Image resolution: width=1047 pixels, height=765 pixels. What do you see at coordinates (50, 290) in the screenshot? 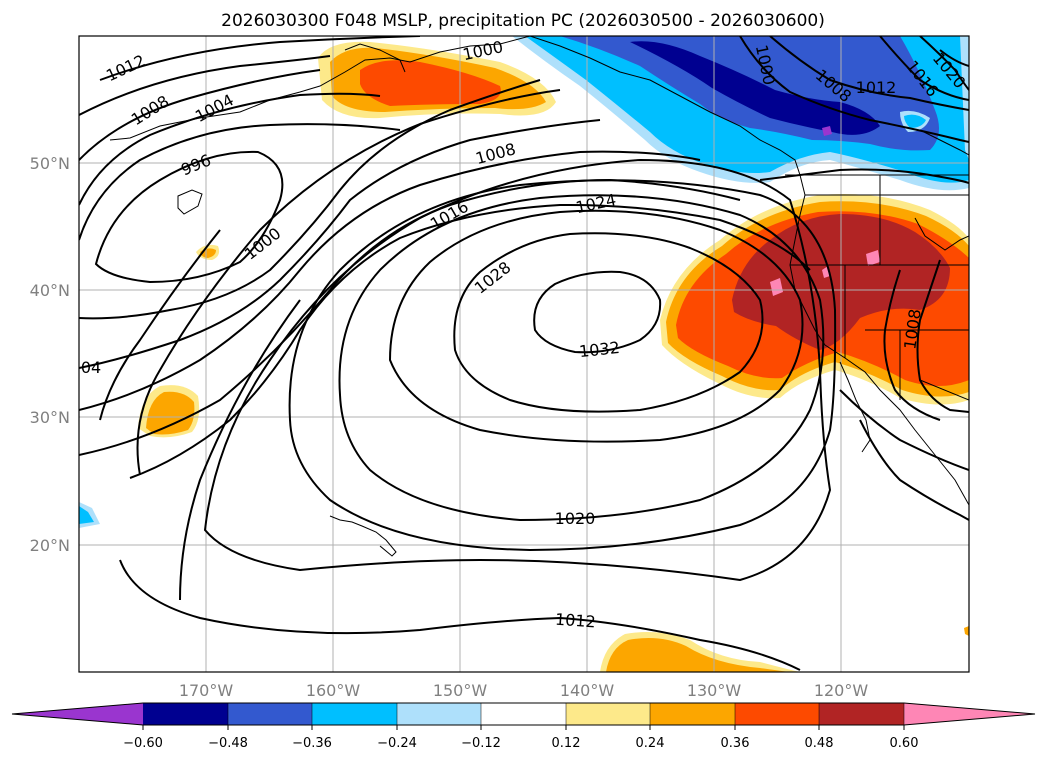
I see `lat-label: 40°N` at bounding box center [50, 290].